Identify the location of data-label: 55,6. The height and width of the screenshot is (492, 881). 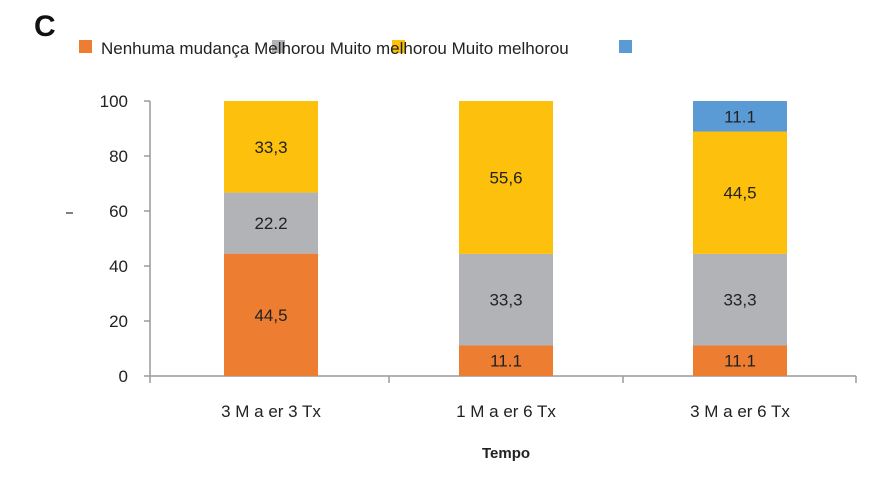
(505, 177).